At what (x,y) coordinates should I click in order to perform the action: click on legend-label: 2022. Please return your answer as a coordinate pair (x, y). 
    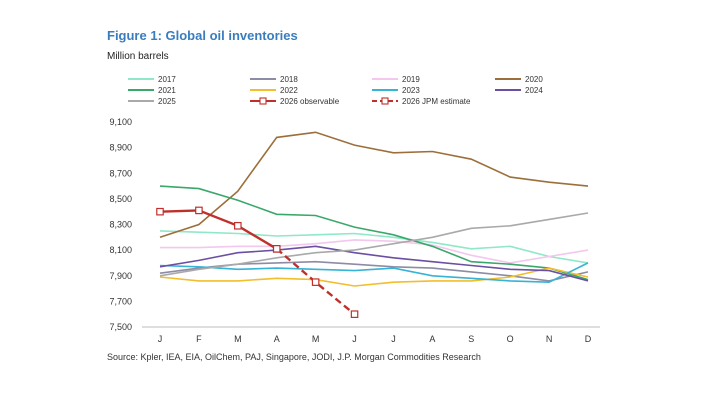
    Looking at the image, I should click on (289, 90).